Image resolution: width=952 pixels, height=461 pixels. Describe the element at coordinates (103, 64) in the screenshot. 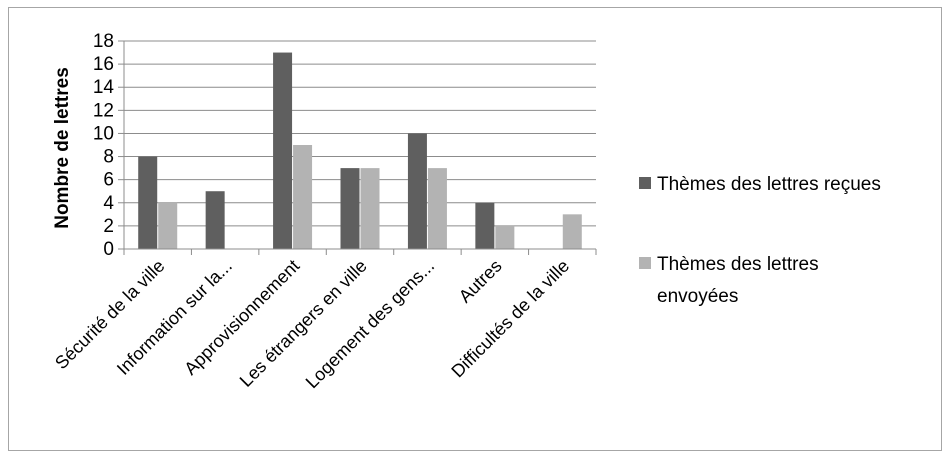

I see `y-tick-label: 16` at that location.